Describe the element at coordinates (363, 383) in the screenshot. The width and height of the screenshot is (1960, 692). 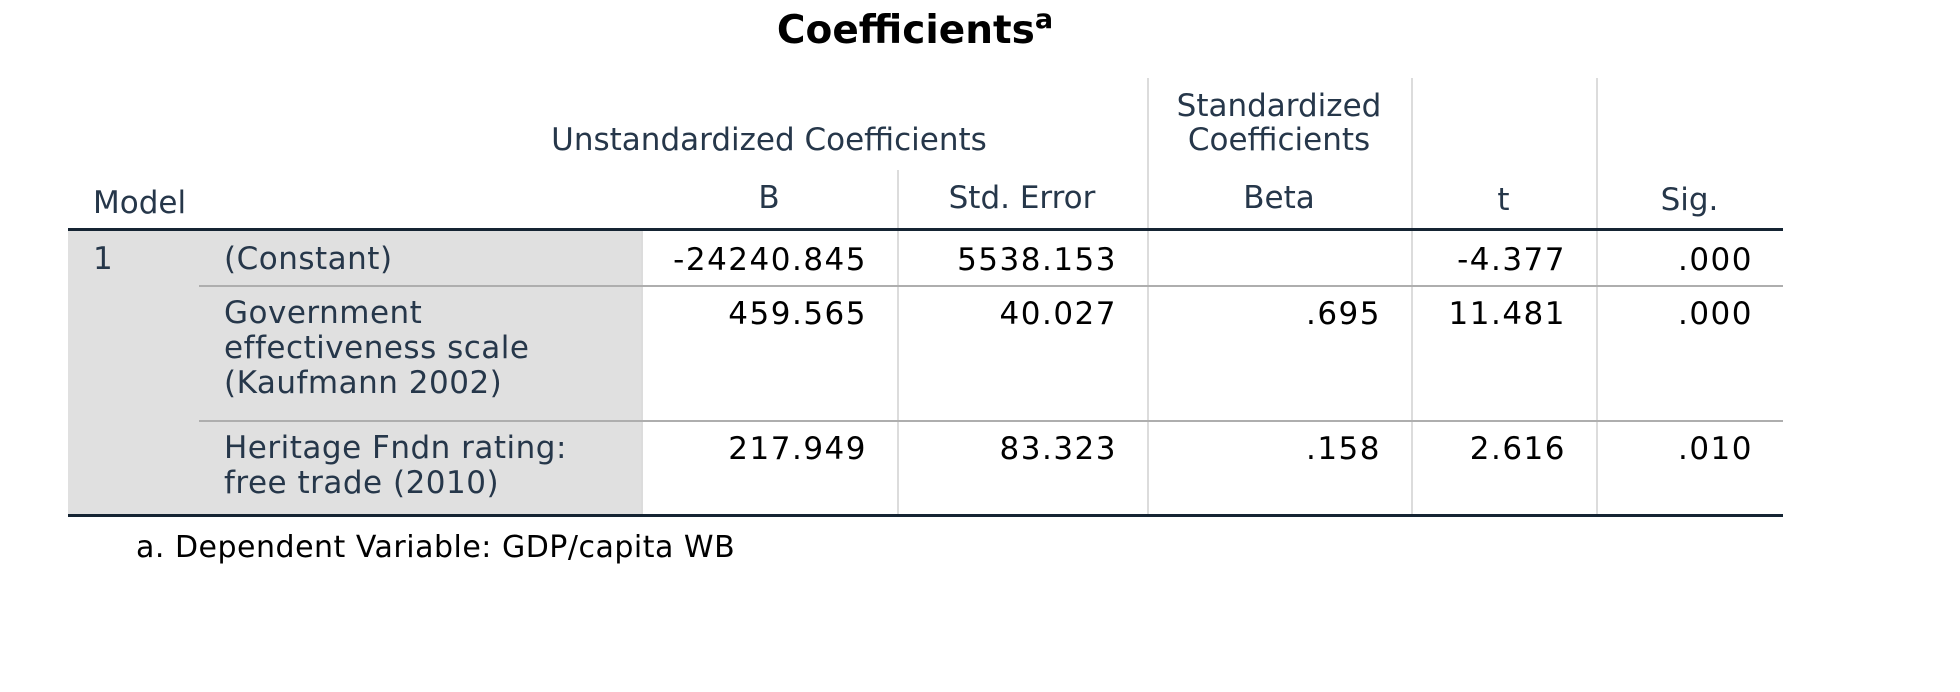
I see `row-label-line-3: (Kaufmann 2002)` at that location.